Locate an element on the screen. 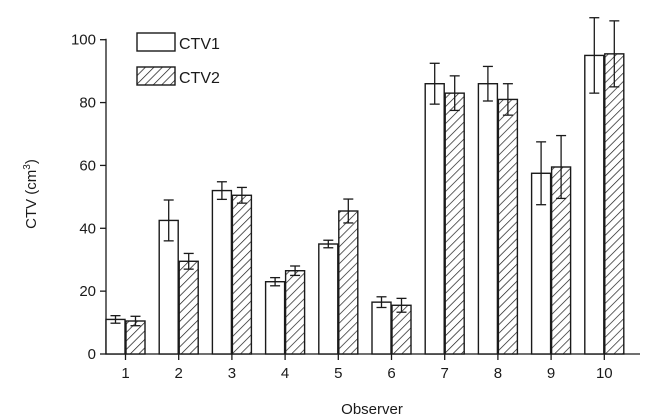 Image resolution: width=645 pixels, height=418 pixels. y-tick-label: 40 is located at coordinates (87, 228).